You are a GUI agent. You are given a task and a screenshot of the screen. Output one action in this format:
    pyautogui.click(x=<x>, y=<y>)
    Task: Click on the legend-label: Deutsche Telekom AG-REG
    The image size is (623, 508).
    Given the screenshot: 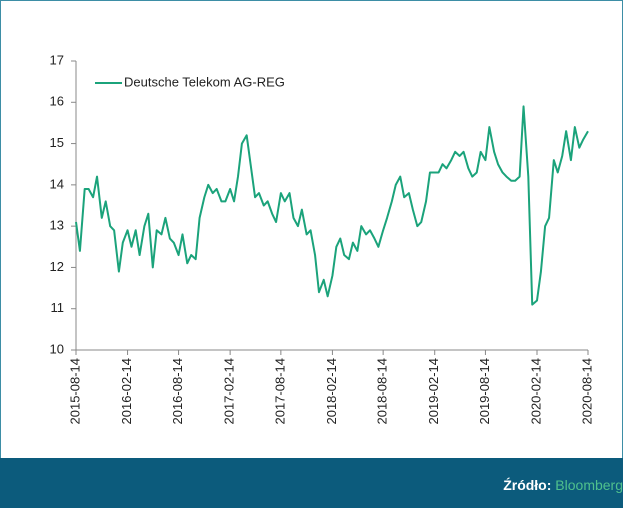 What is the action you would take?
    pyautogui.click(x=204, y=81)
    